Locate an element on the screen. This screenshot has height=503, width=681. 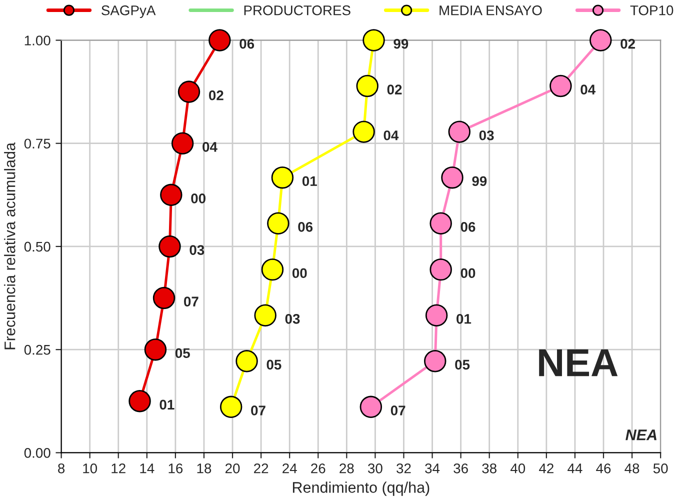
x-tick-label: 30 is located at coordinates (375, 468).